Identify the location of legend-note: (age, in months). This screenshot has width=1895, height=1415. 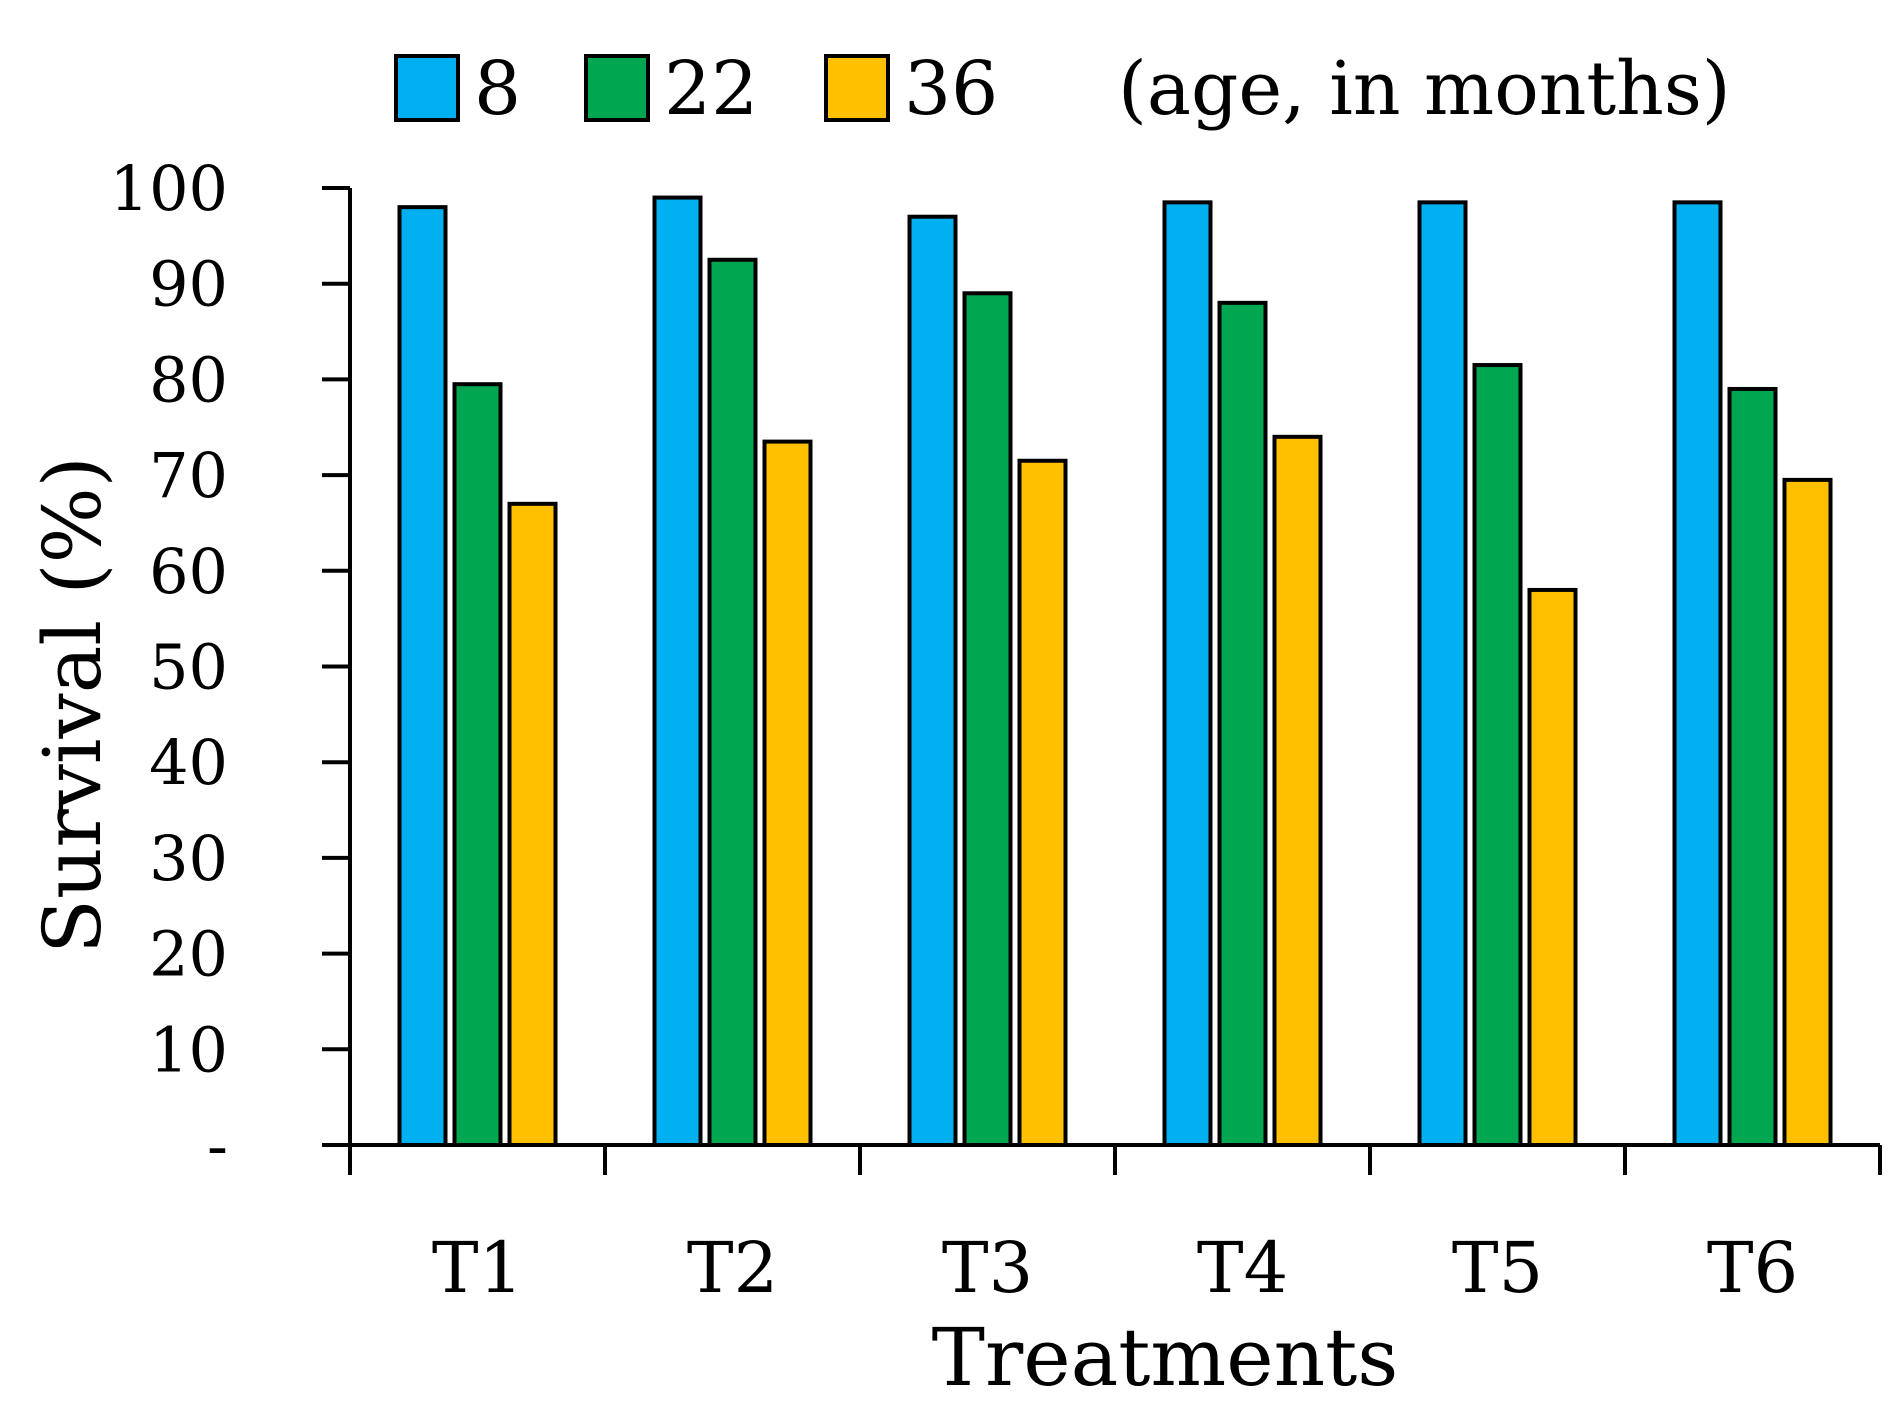
(1424, 89).